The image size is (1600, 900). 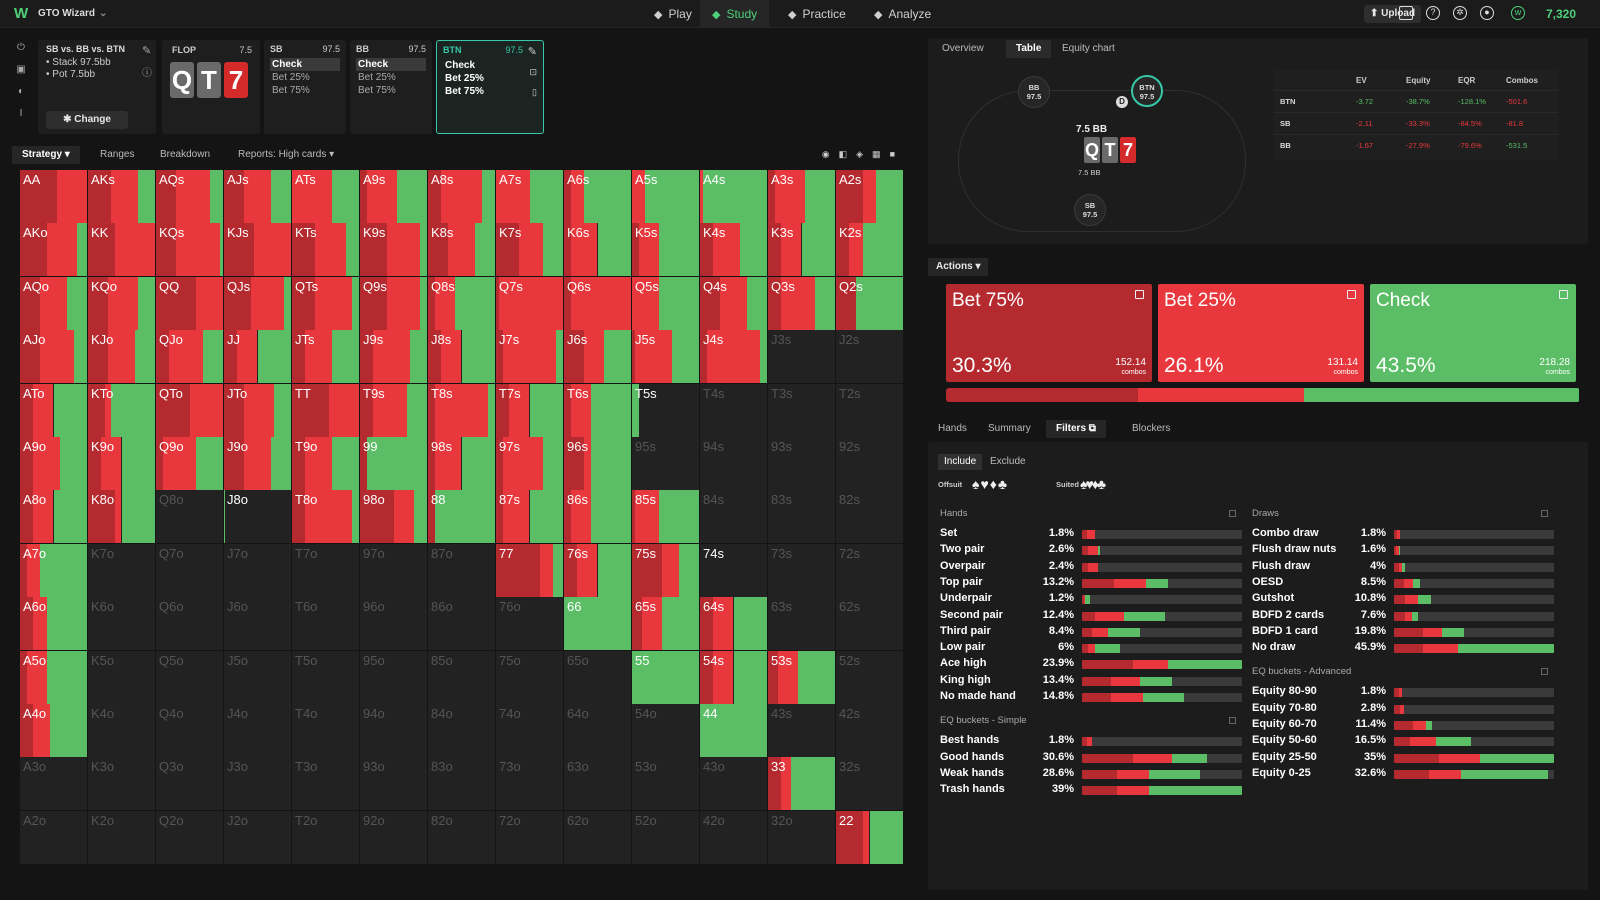 I want to click on hand-cell: T3s, so click(x=801, y=410).